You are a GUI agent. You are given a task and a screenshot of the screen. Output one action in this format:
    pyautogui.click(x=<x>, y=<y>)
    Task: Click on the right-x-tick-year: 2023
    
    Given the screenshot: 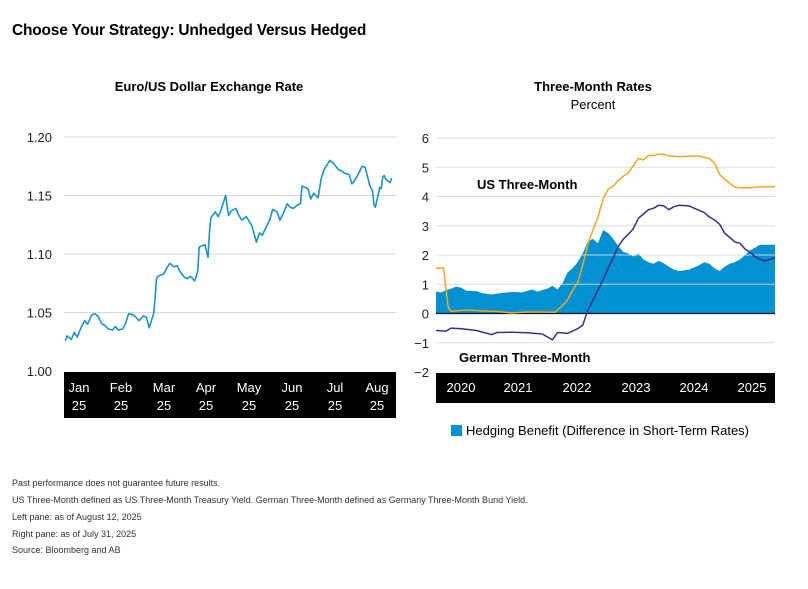 What is the action you would take?
    pyautogui.click(x=636, y=387)
    